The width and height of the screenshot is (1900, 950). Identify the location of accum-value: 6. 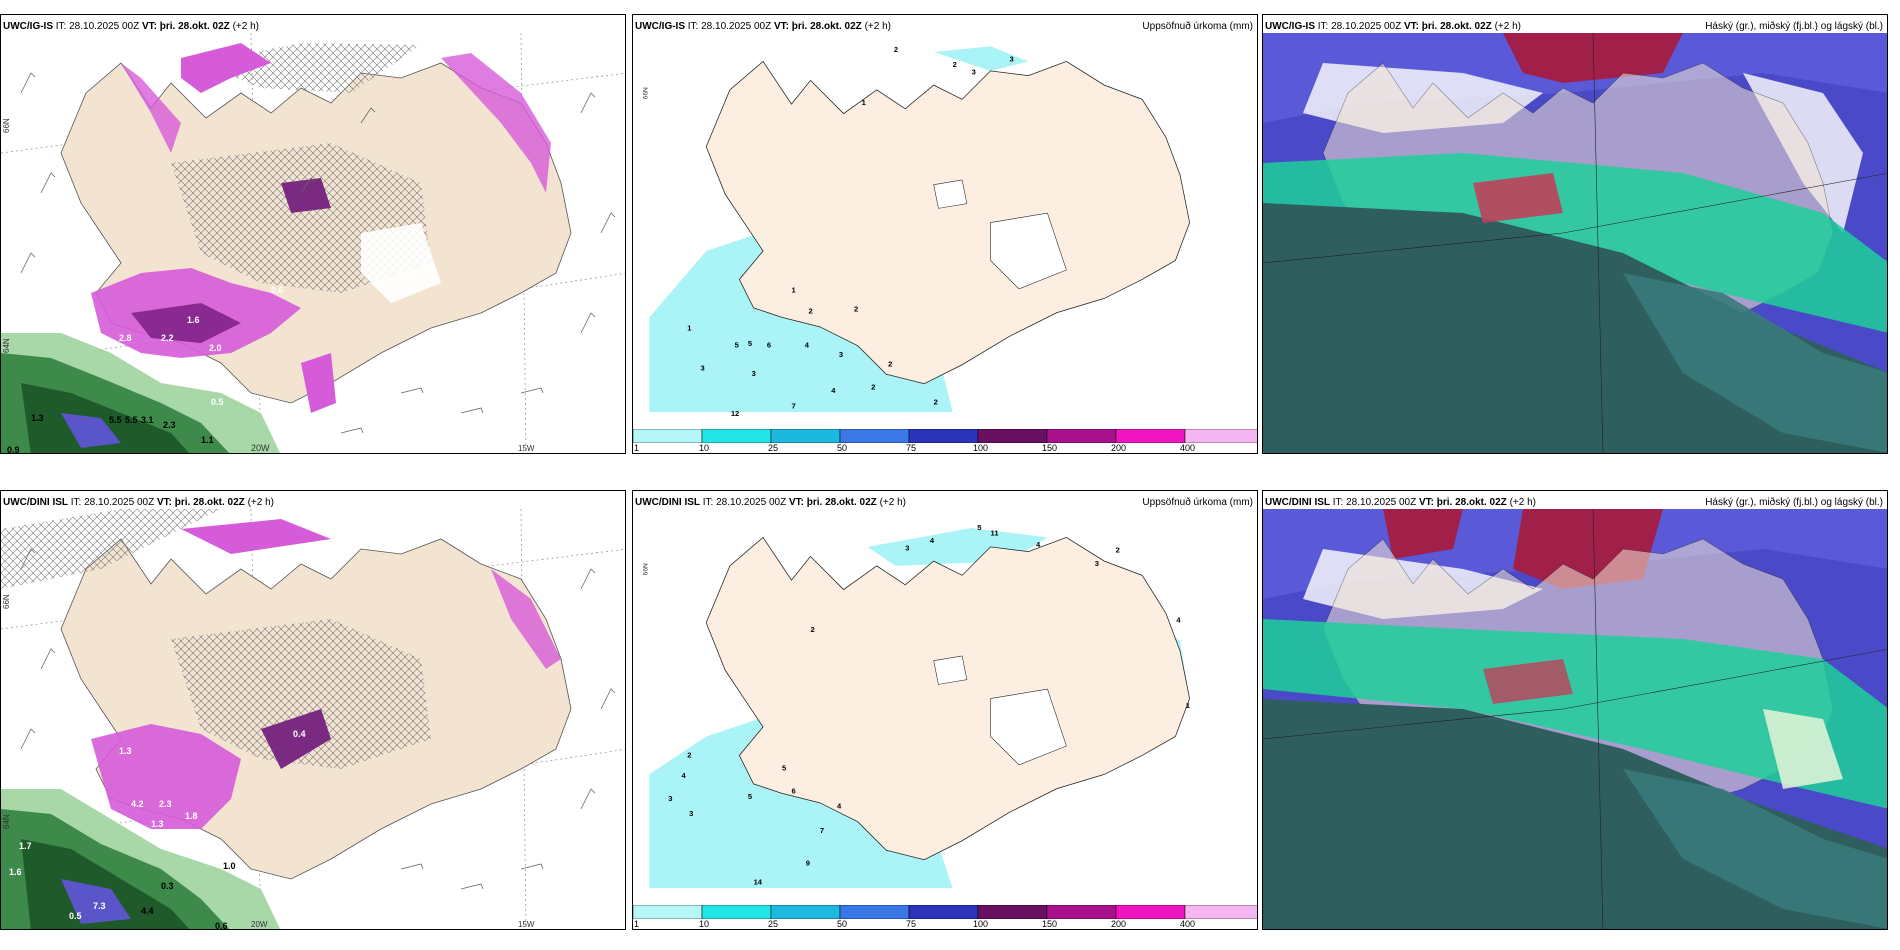
(793, 790).